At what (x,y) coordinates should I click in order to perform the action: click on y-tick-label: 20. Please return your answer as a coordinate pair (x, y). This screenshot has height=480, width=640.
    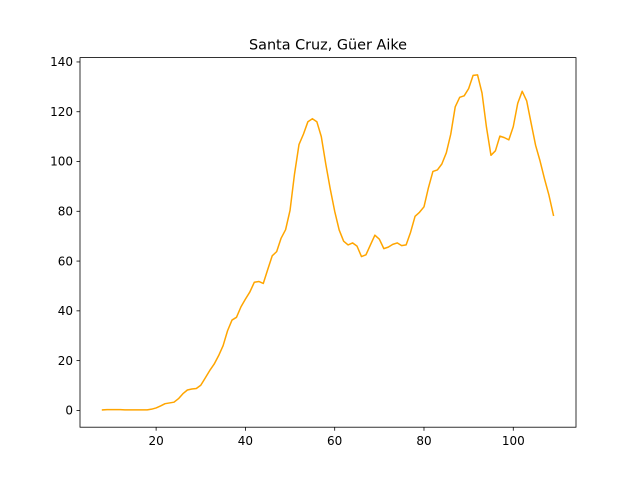
    Looking at the image, I should click on (65, 361).